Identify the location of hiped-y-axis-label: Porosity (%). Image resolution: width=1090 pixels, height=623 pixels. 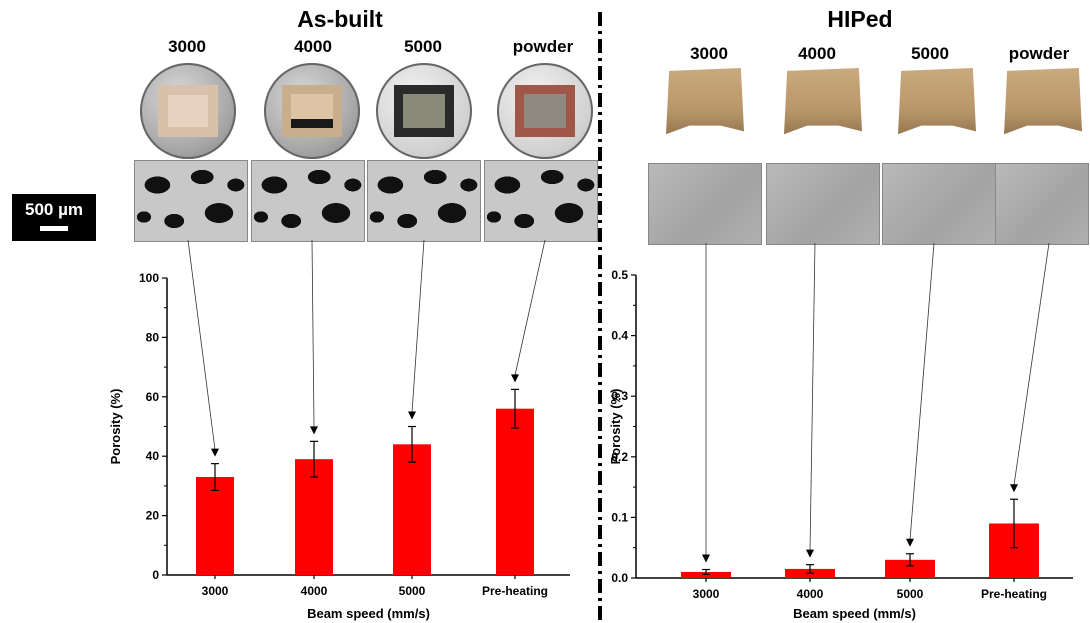
(615, 427).